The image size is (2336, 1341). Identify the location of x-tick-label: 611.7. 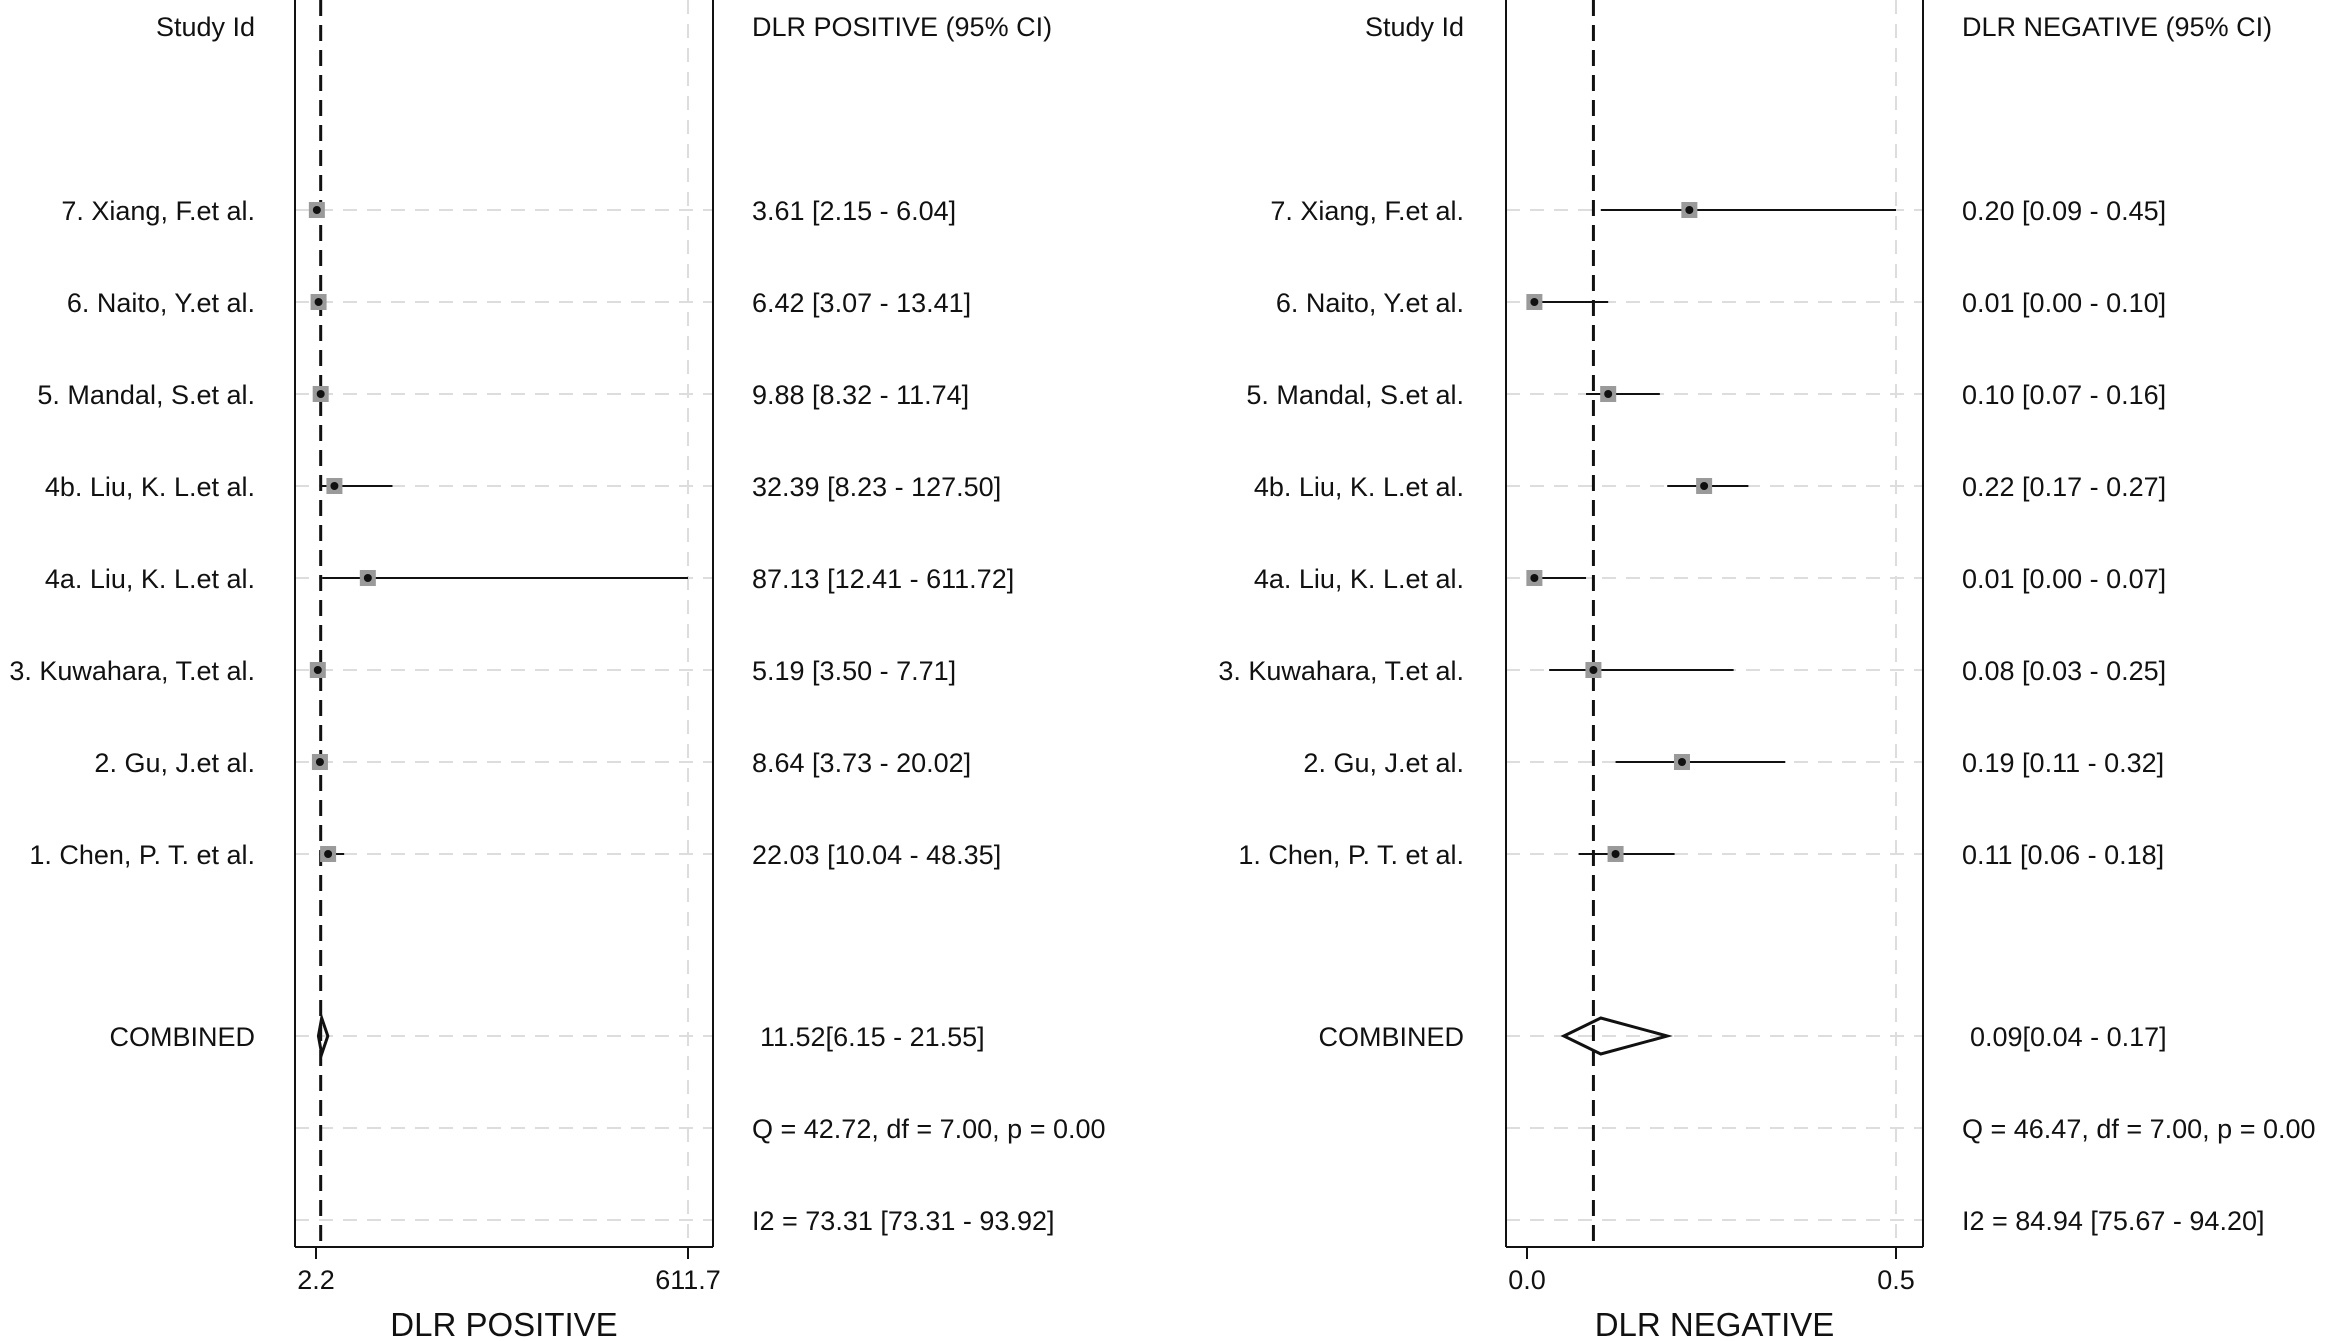
(688, 1280).